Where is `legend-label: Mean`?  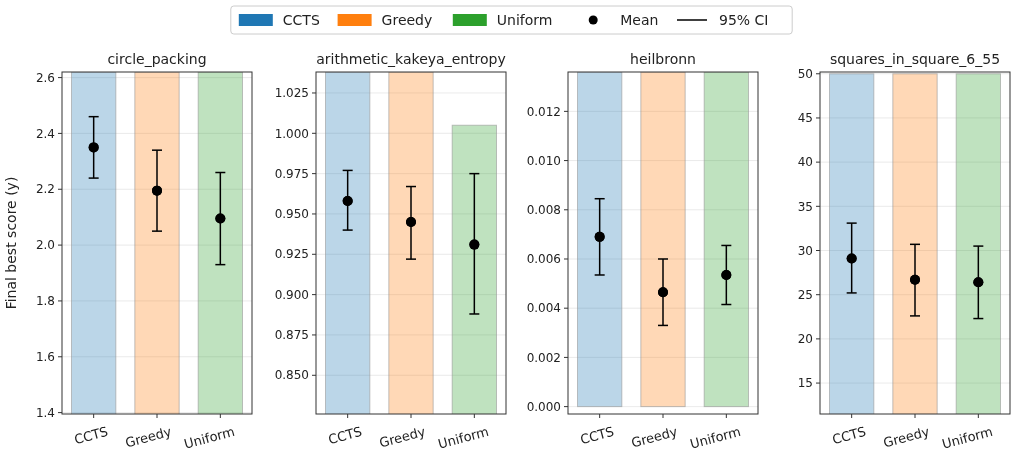 legend-label: Mean is located at coordinates (639, 19).